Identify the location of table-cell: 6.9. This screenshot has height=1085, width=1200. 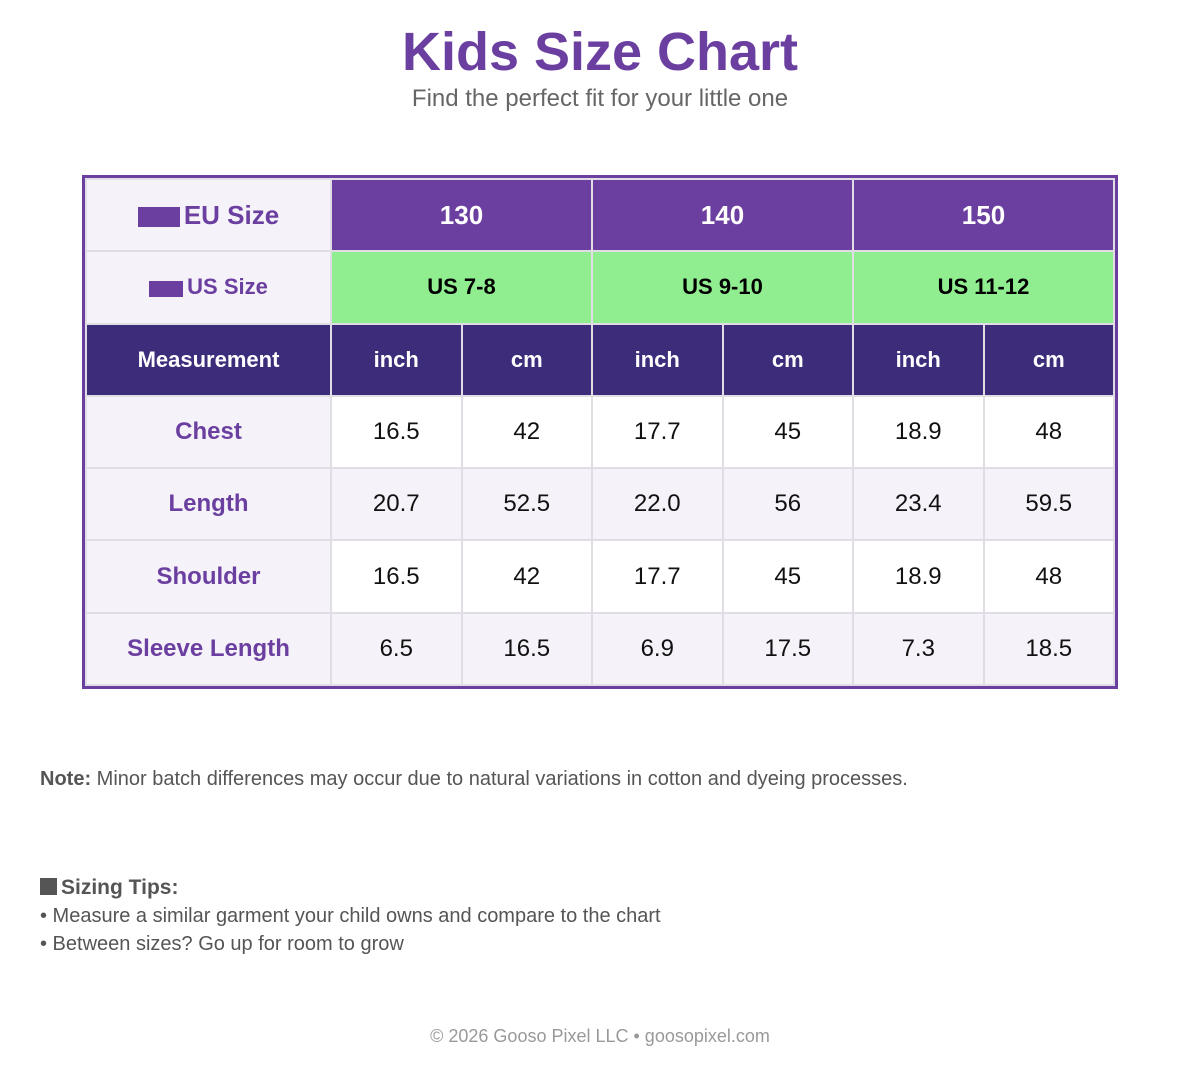
(657, 649).